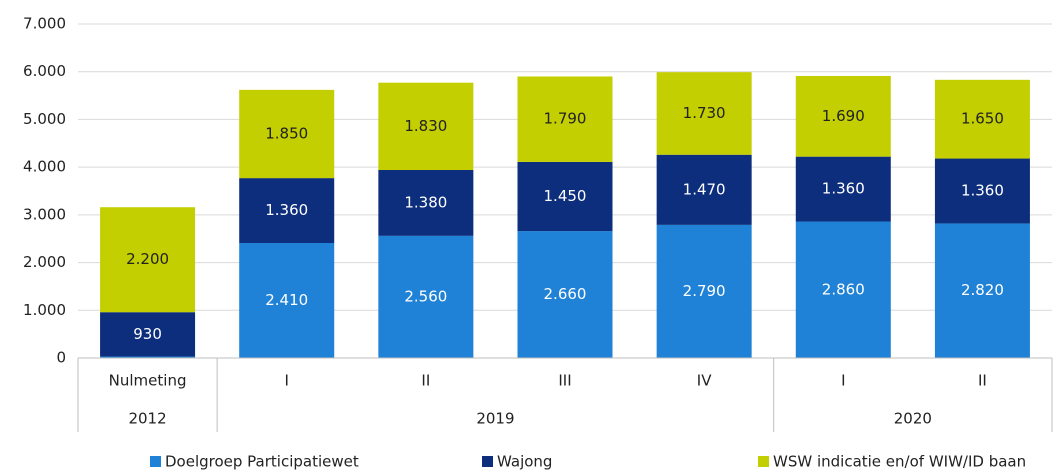  Describe the element at coordinates (495, 419) in the screenshot. I see `group-label: 2019` at that location.